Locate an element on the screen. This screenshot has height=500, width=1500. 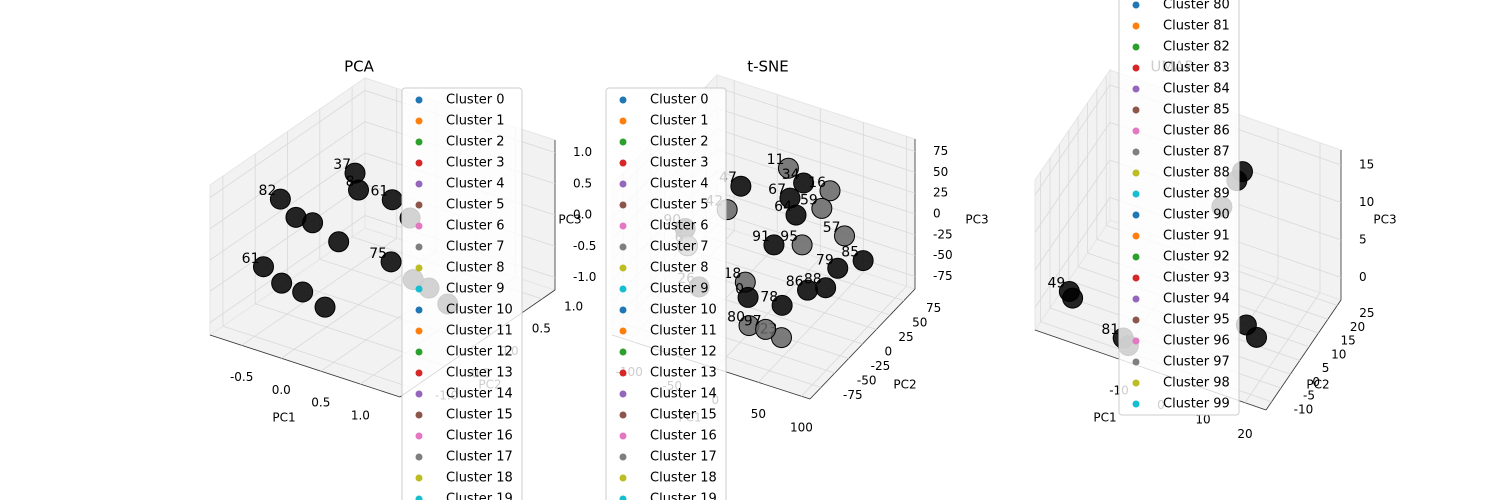
z-tick-label: -1.0 is located at coordinates (584, 277).